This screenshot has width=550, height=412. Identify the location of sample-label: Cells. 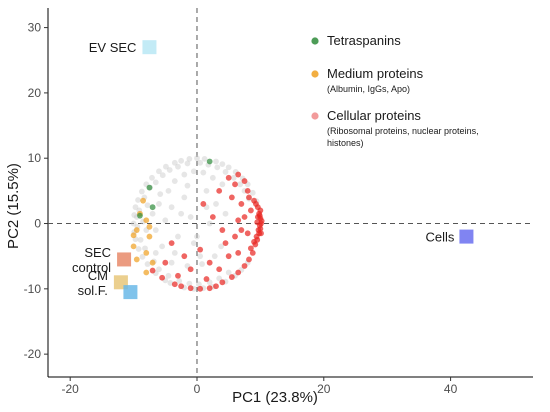
(440, 237).